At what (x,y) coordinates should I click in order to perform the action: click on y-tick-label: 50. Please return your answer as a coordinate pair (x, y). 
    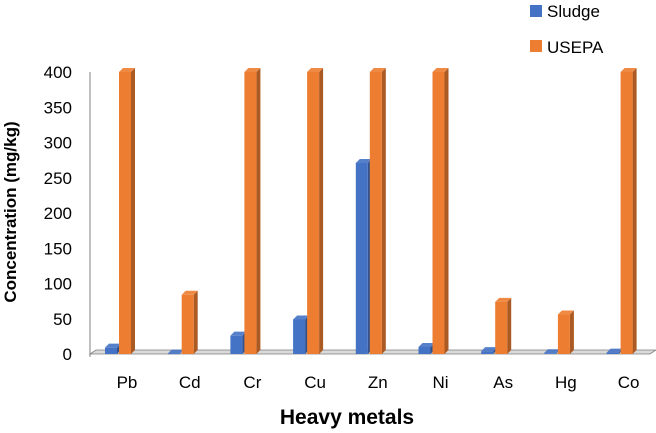
    Looking at the image, I should click on (62, 319).